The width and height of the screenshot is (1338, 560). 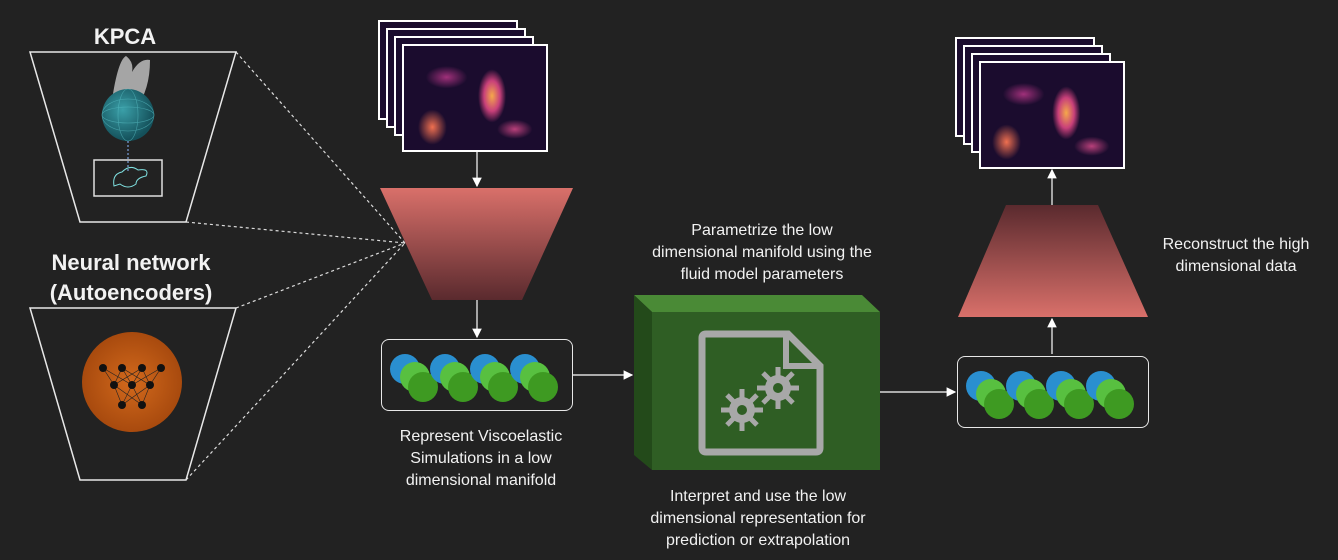 What do you see at coordinates (1052, 115) in the screenshot?
I see `reconstructed-frame` at bounding box center [1052, 115].